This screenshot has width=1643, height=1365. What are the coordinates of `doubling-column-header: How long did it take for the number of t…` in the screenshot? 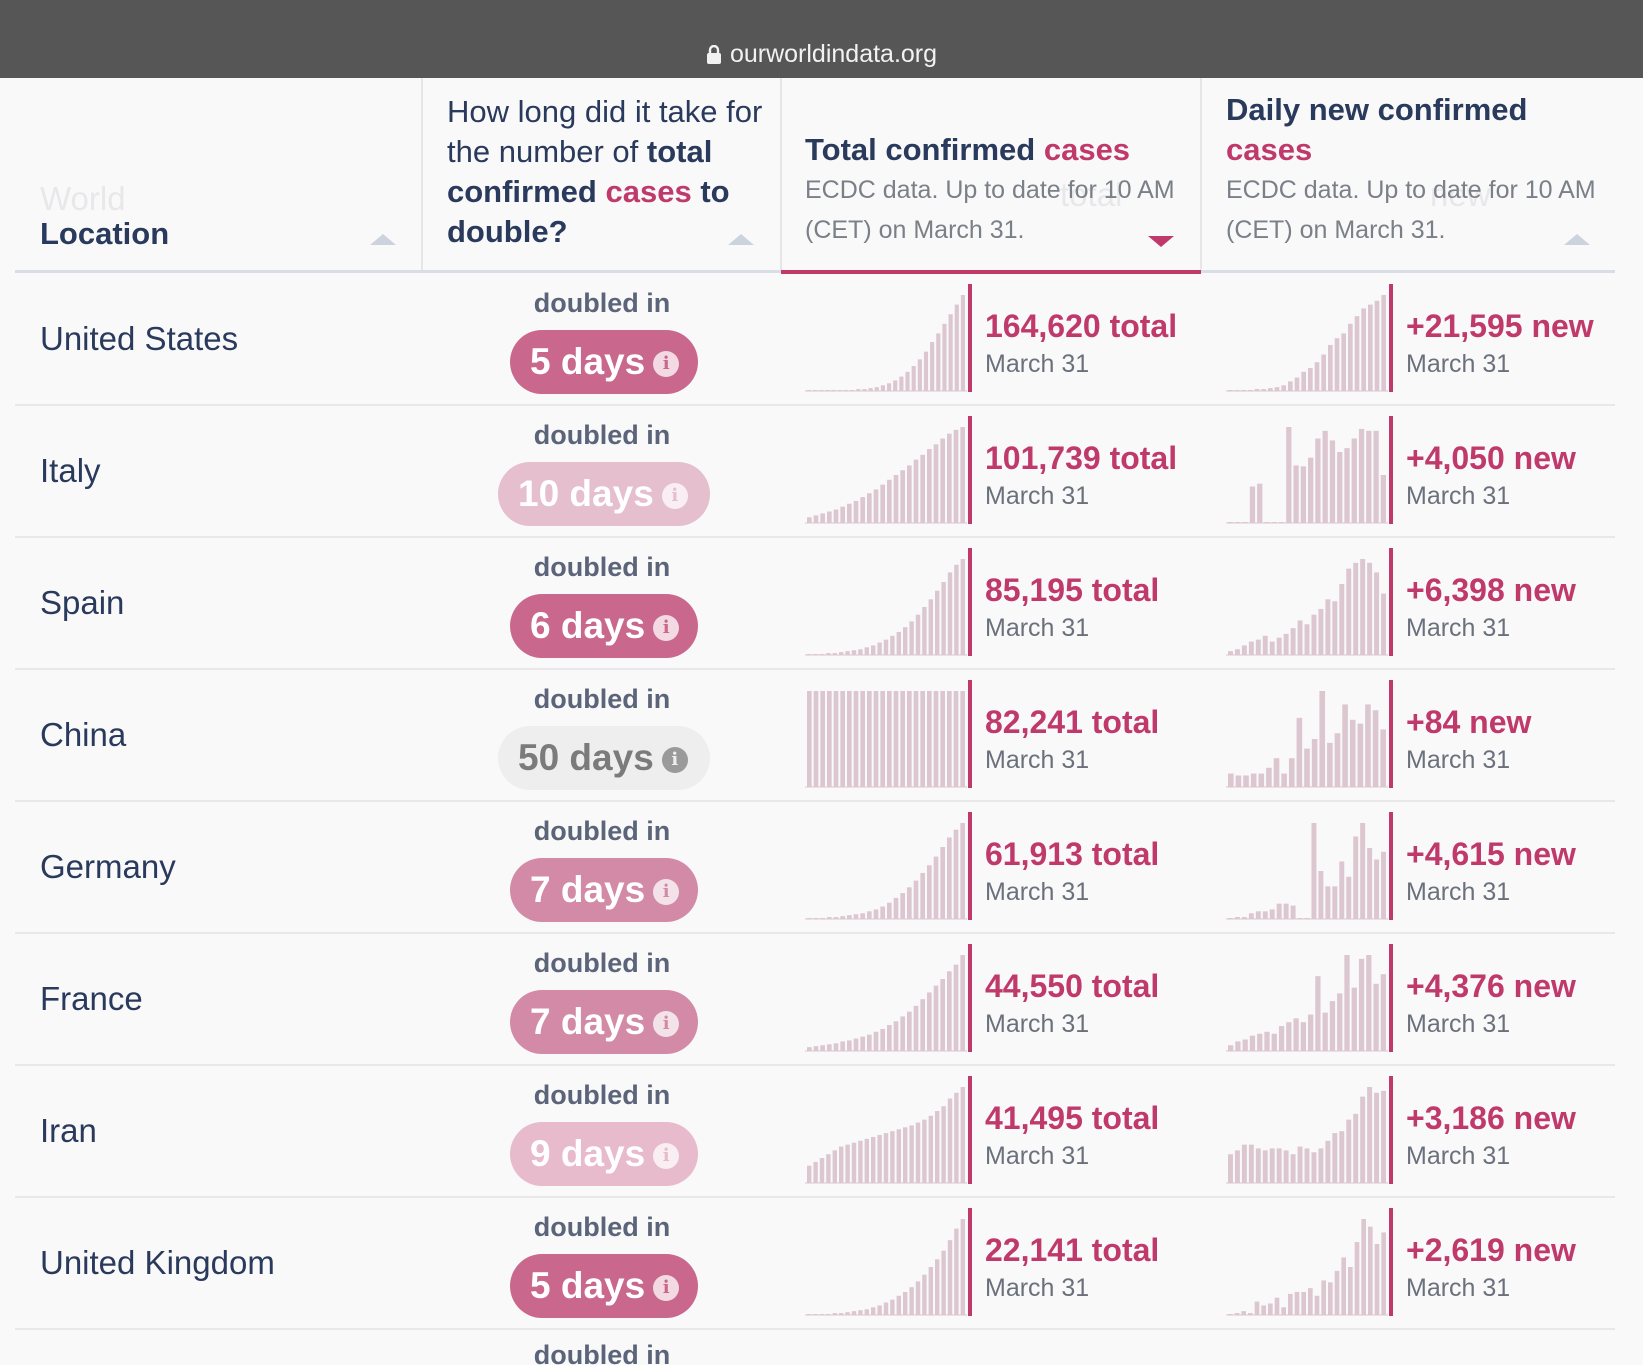 It's located at (607, 172).